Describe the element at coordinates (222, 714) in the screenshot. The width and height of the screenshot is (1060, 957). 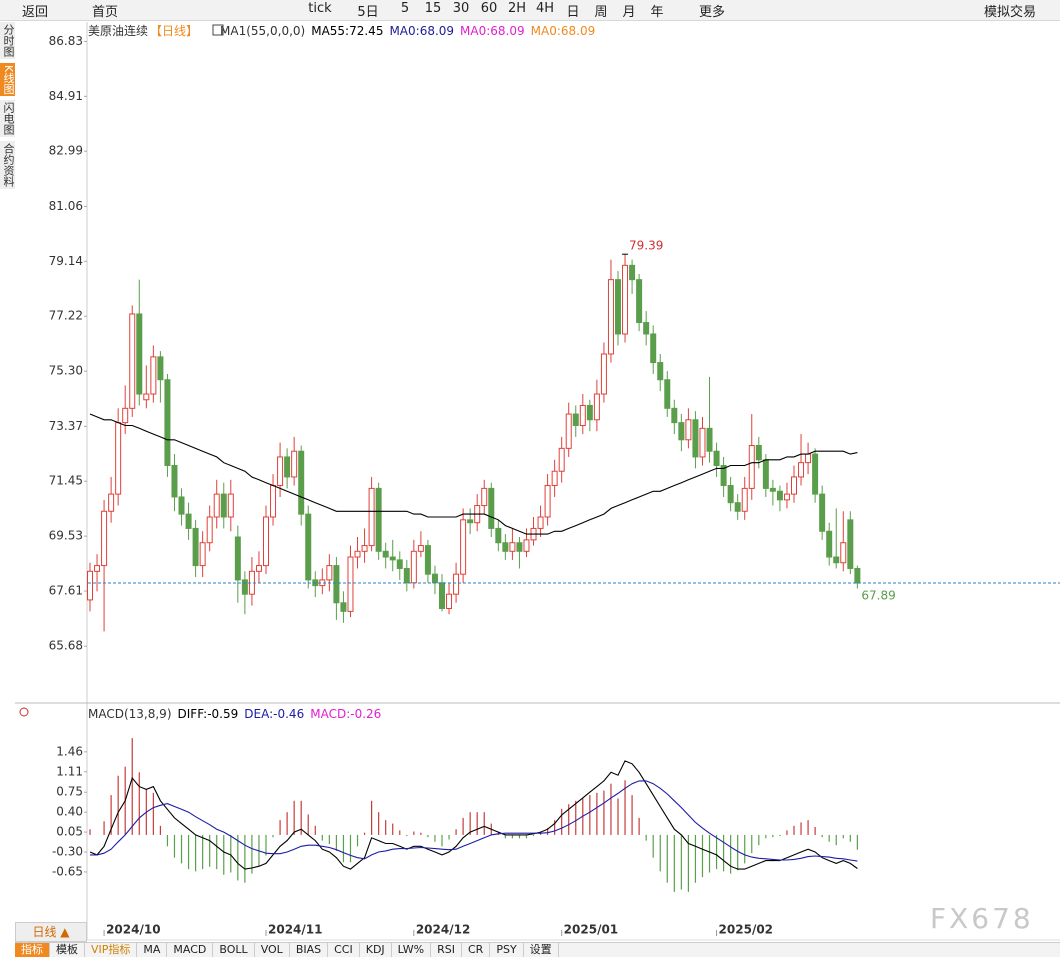
I see `legend-value: -0.59` at that location.